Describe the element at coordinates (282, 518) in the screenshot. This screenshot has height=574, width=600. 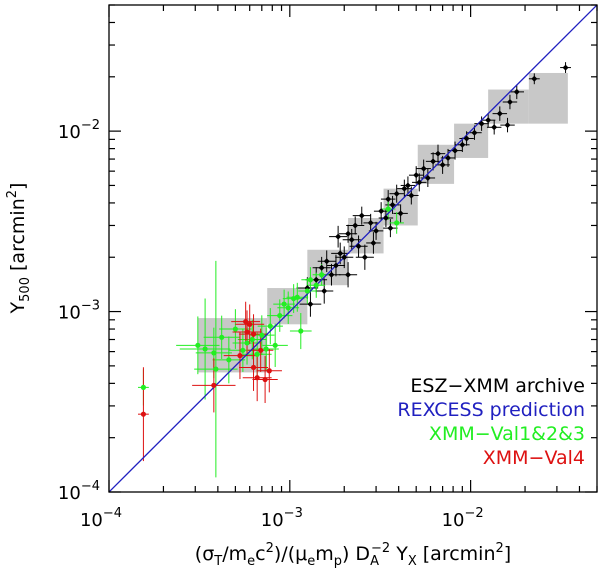
I see `x-tick-label: 10⁻³` at that location.